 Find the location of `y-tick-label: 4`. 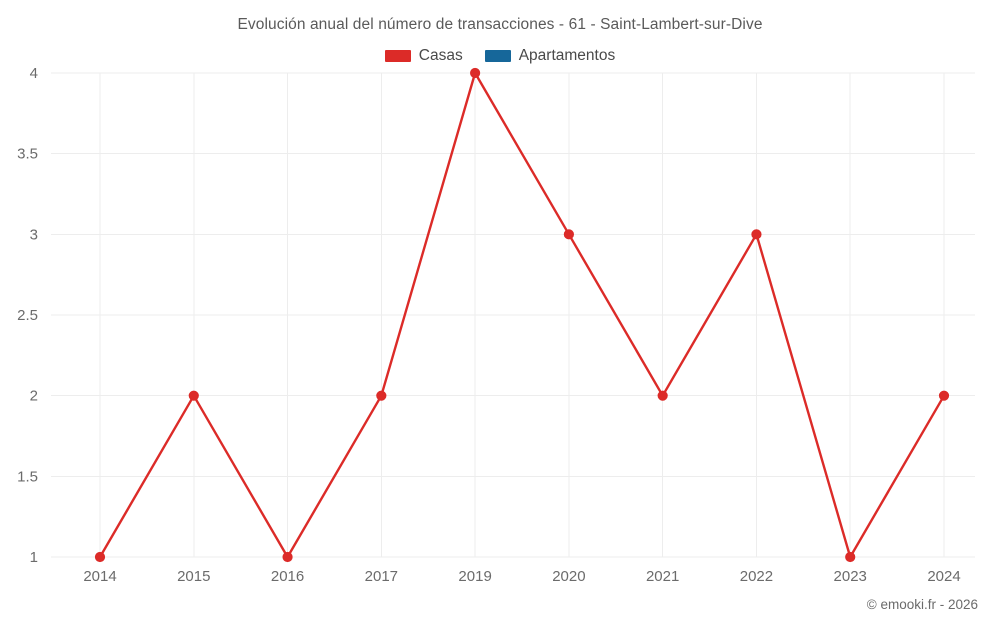

y-tick-label: 4 is located at coordinates (34, 73).